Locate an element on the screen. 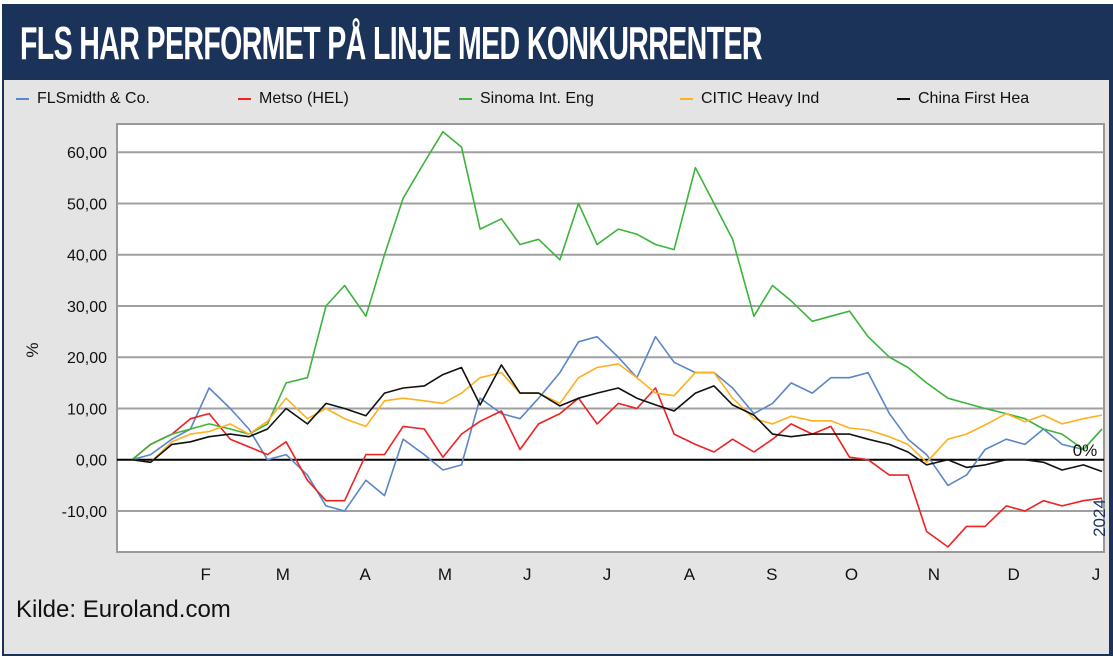 The image size is (1113, 658). legend-item: CITIC Heavy Ind is located at coordinates (749, 99).